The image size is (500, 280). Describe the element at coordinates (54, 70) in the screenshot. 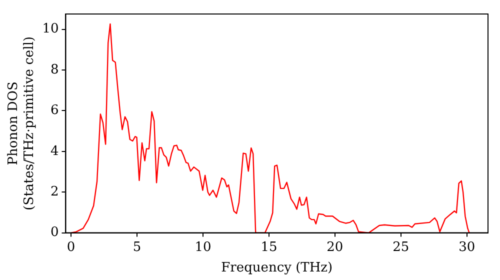

I see `y-tick-label: 8` at that location.